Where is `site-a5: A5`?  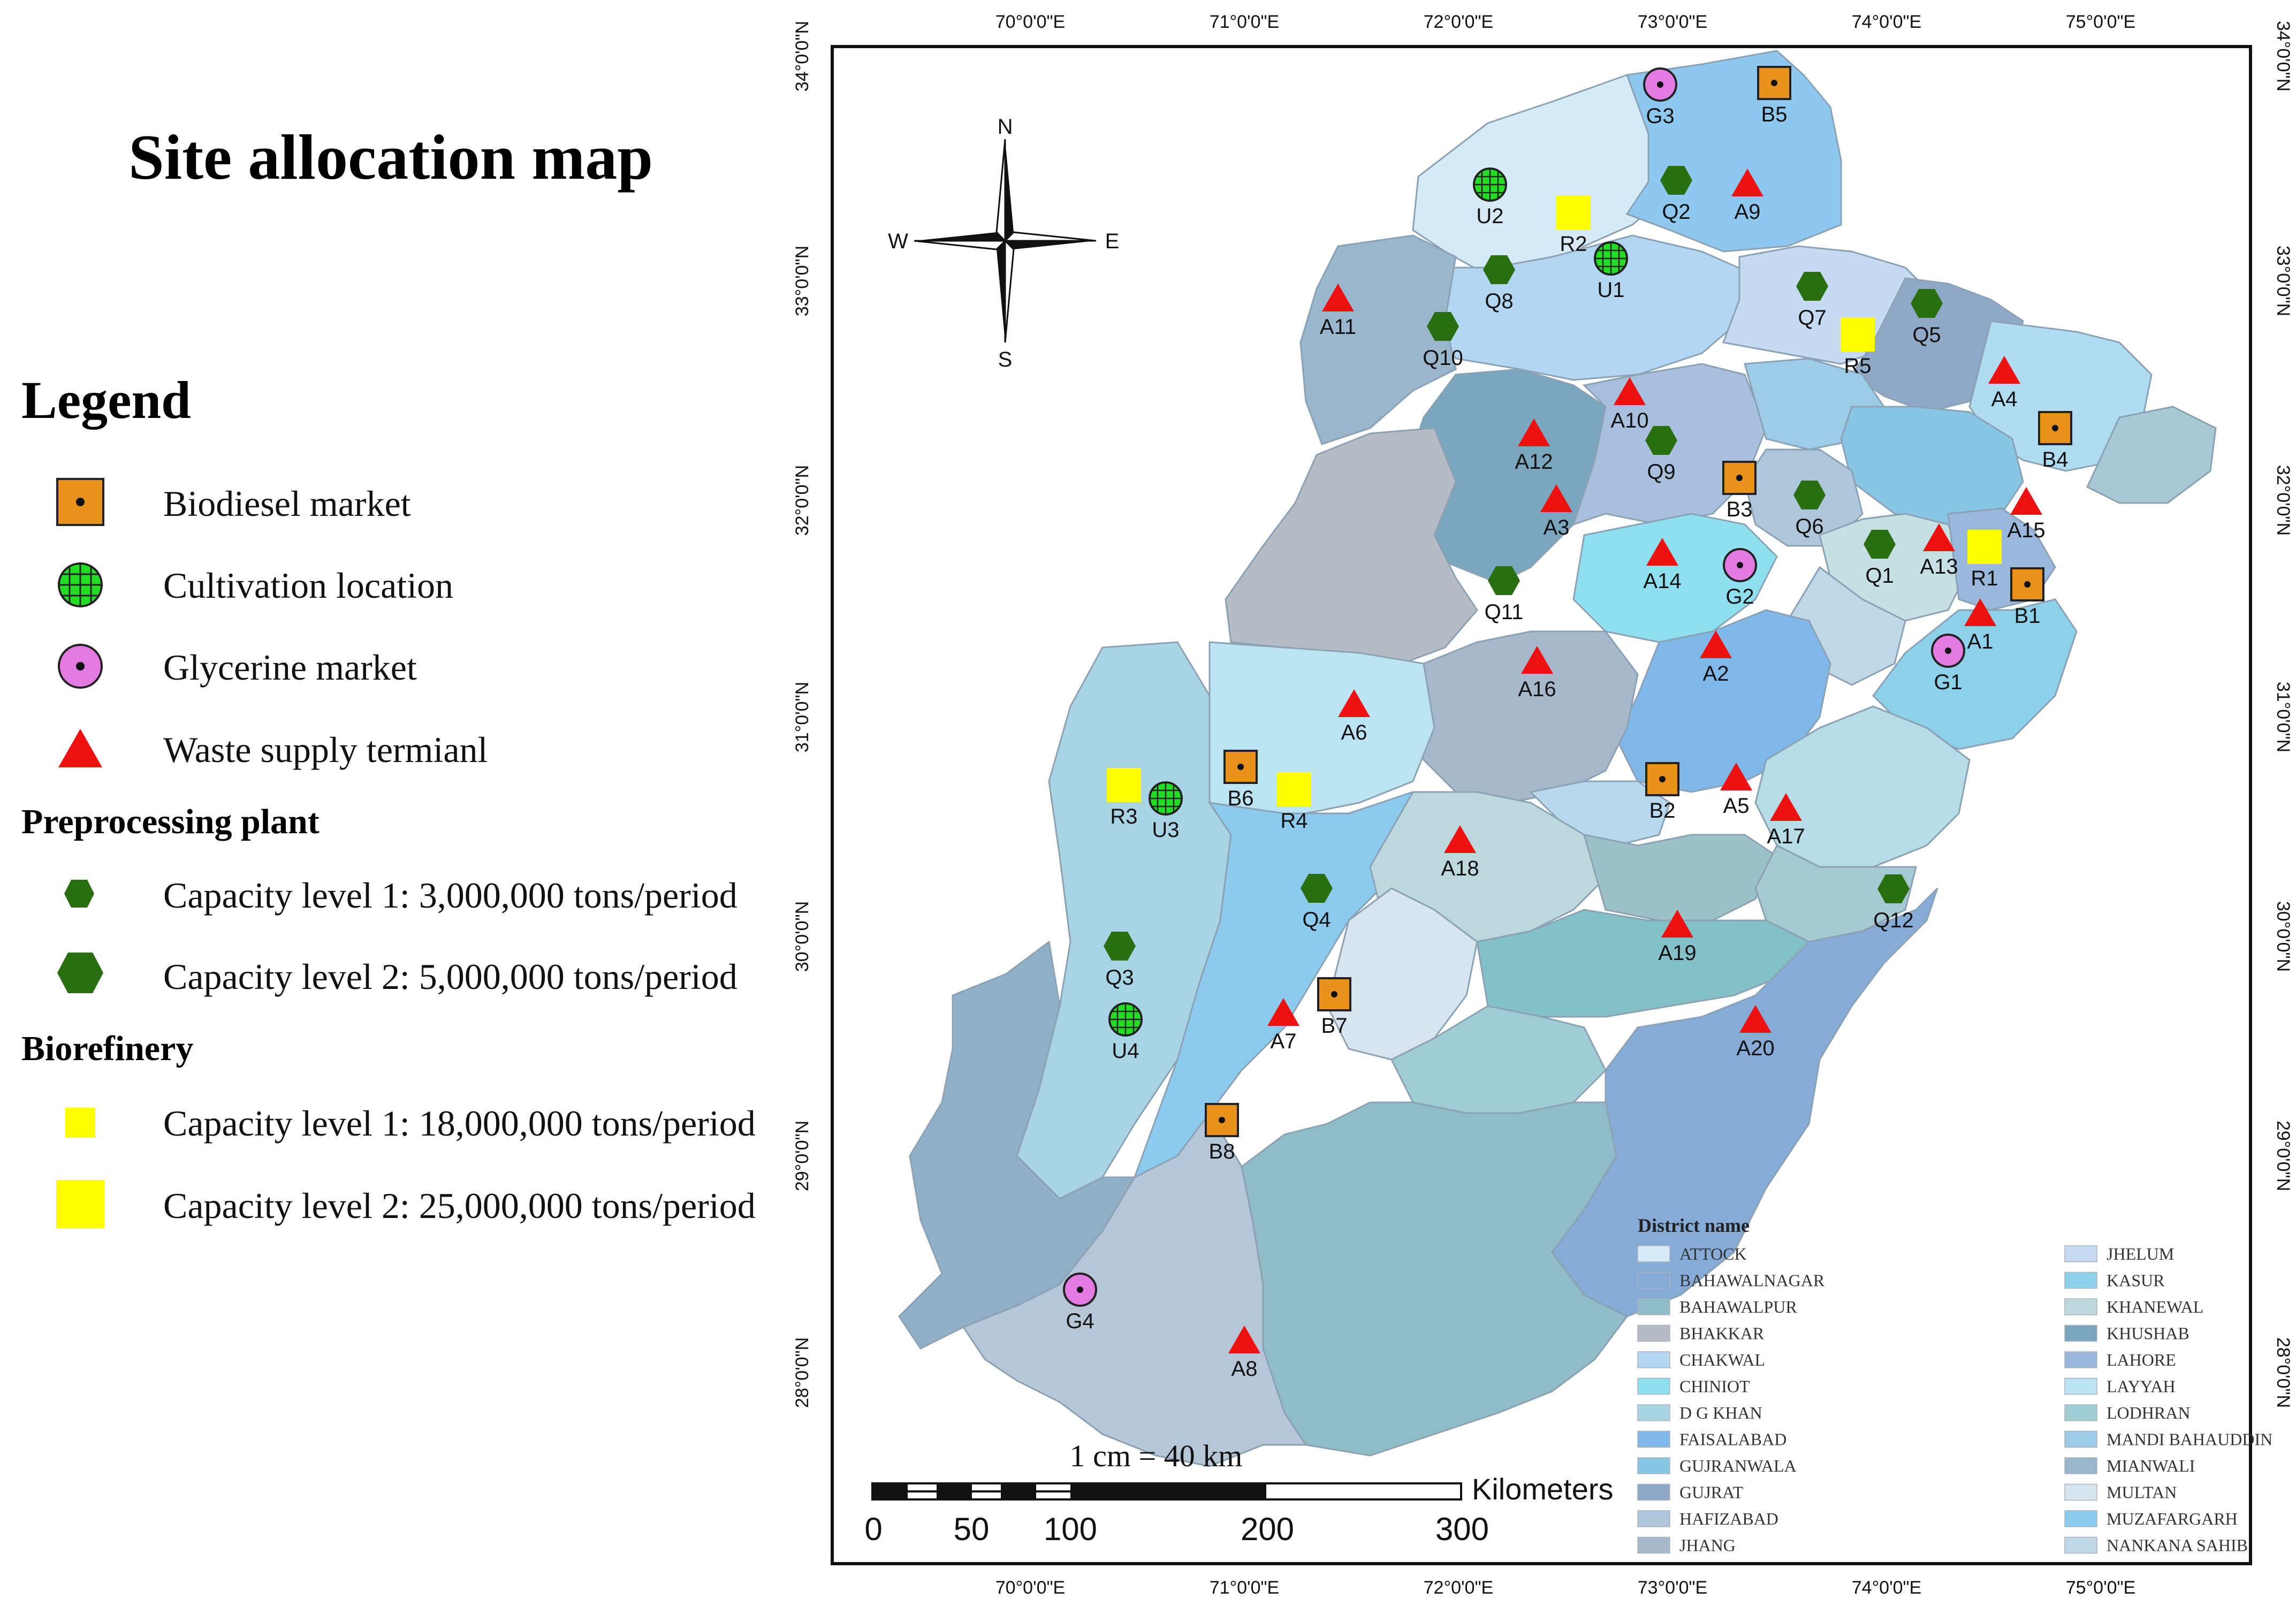
site-a5: A5 is located at coordinates (1736, 790).